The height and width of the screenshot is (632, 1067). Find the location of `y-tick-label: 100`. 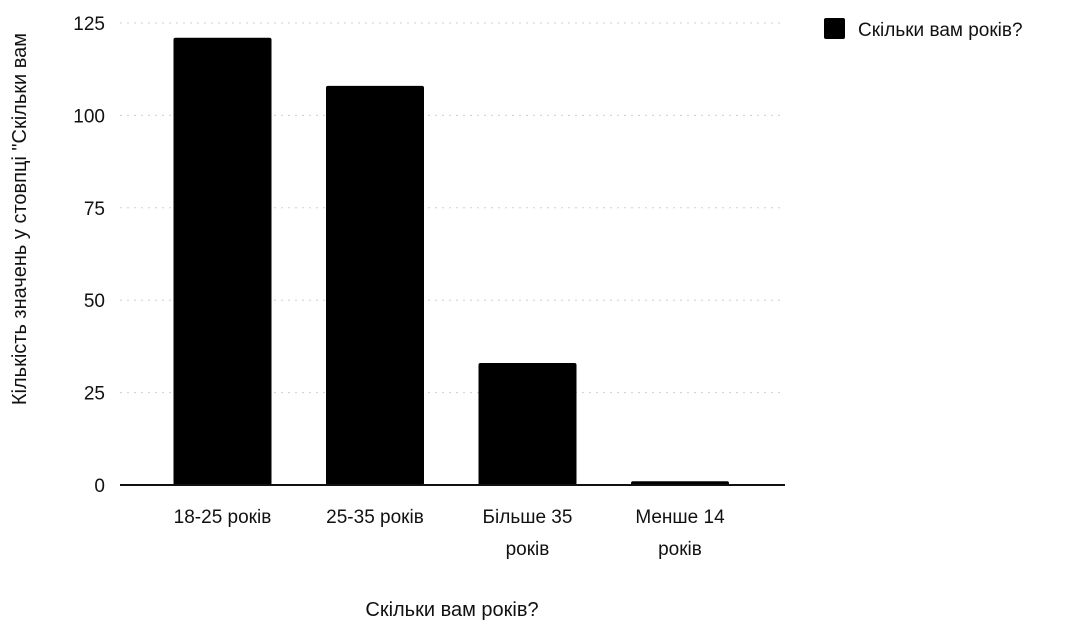

y-tick-label: 100 is located at coordinates (89, 116).